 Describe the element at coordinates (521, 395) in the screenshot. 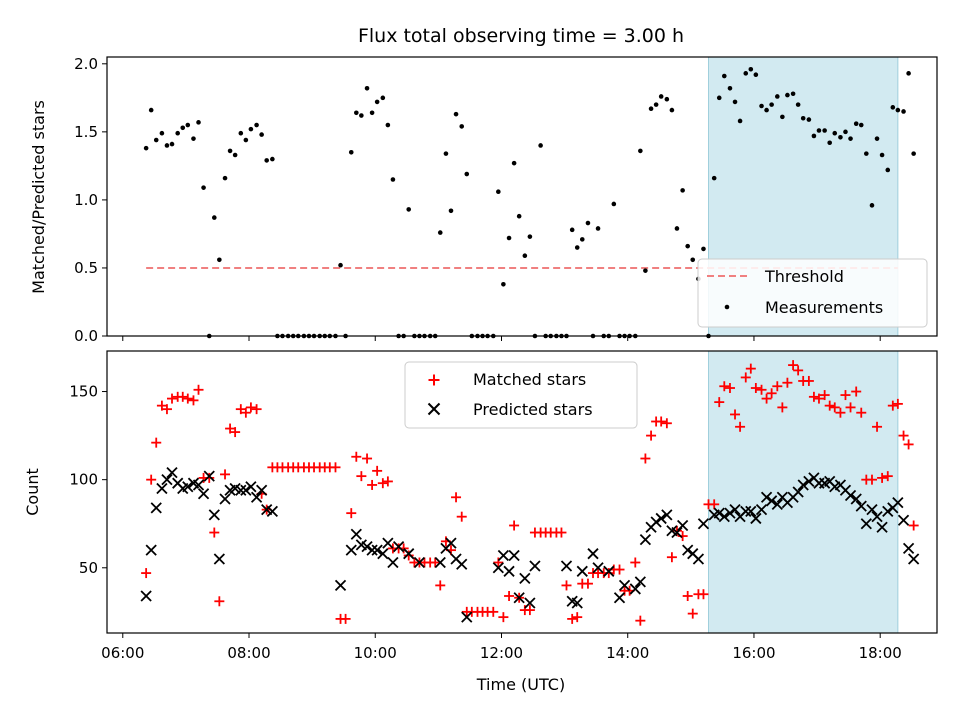

I see `count-legend: Matched stars Predicted stars` at that location.